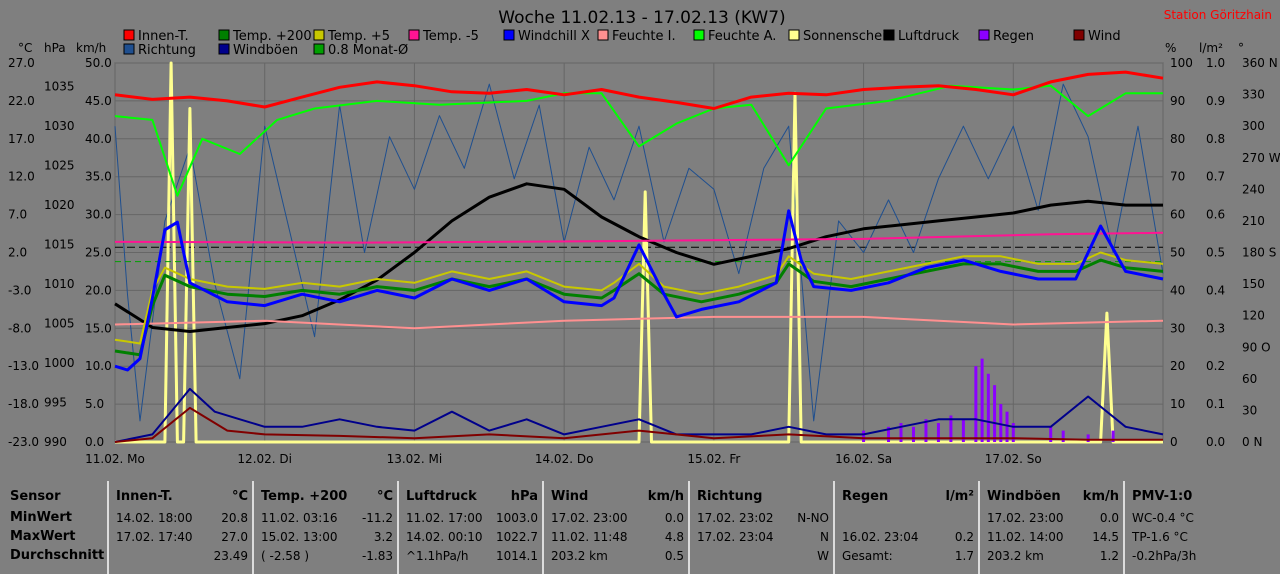 The image size is (1280, 574). Describe the element at coordinates (1215, 139) in the screenshot. I see `tick-label-rain_lm2: 0.8` at that location.